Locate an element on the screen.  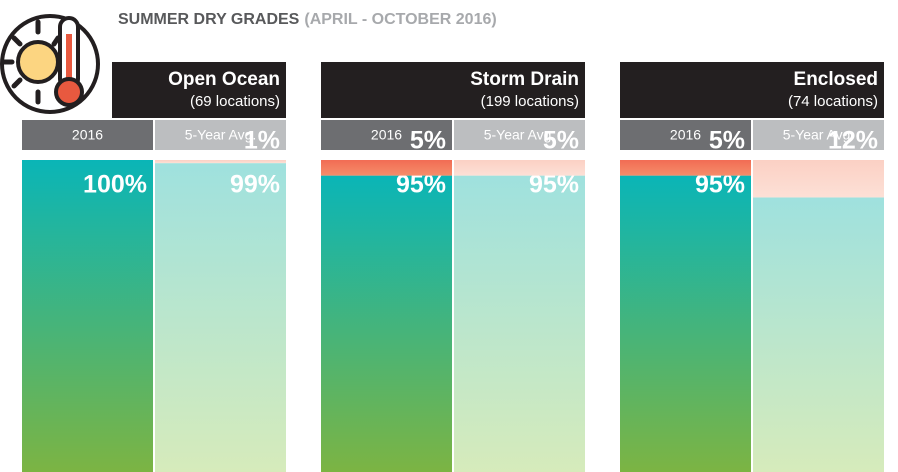
panel-name: Enclosed is located at coordinates (836, 79).